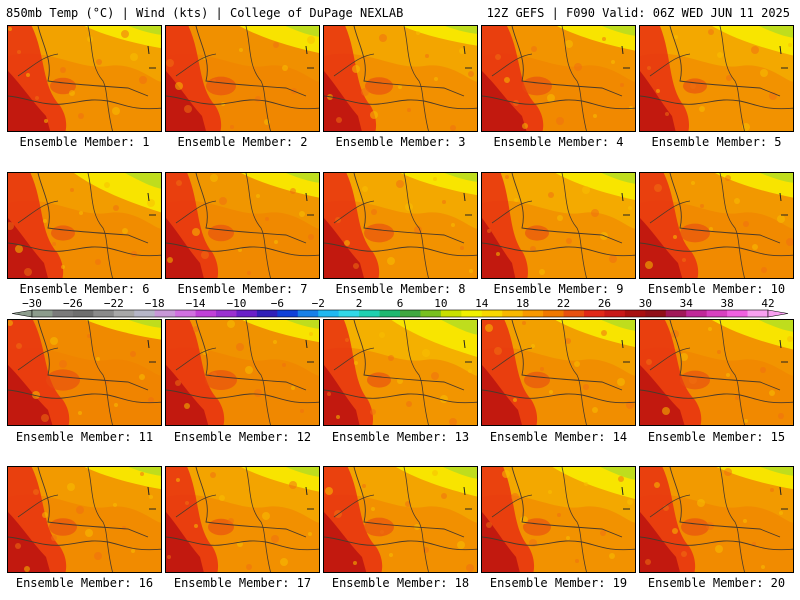  What do you see at coordinates (687, 303) in the screenshot?
I see `colorbar-tick-label: 34` at bounding box center [687, 303].